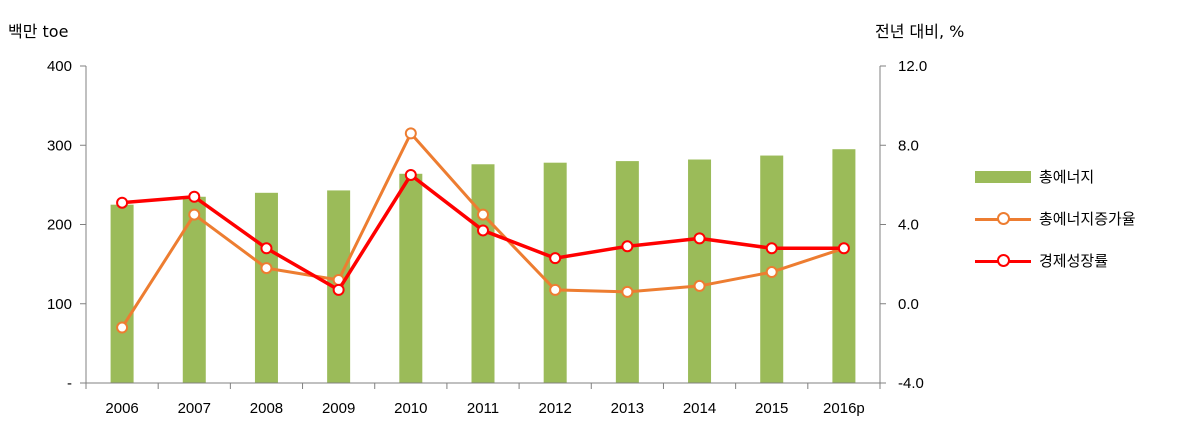 This screenshot has width=1200, height=434. What do you see at coordinates (699, 408) in the screenshot?
I see `x-tick-label: 2014` at bounding box center [699, 408].